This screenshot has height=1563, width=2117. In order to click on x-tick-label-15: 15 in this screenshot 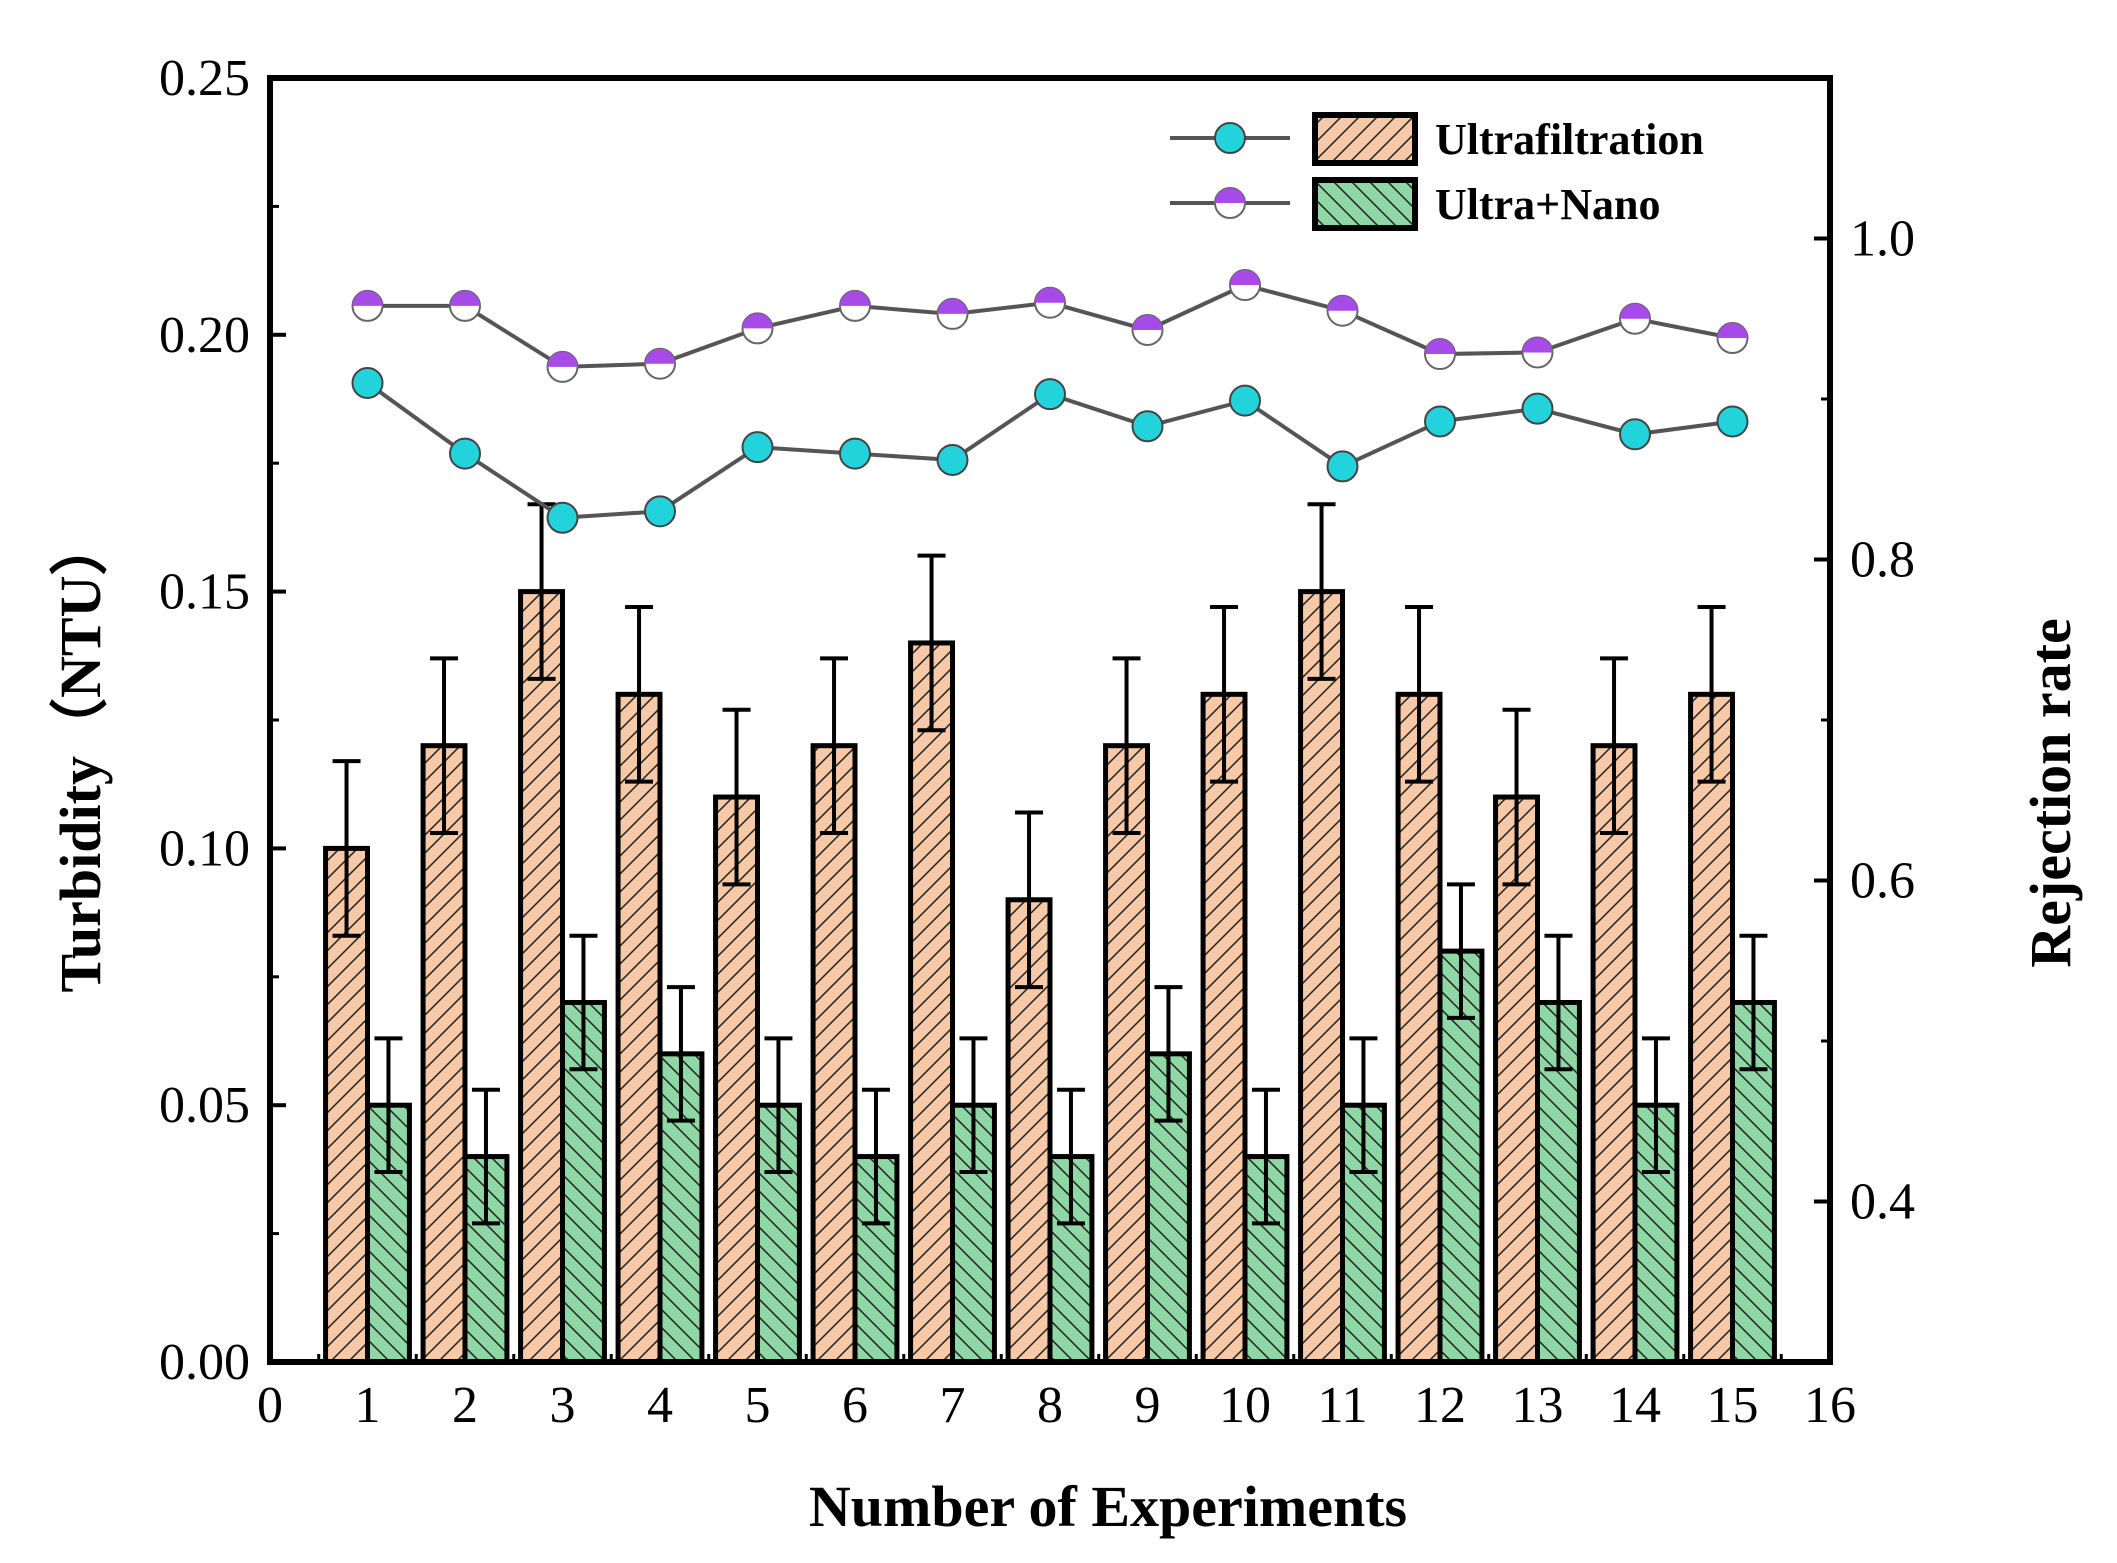, I will do `click(1733, 1405)`.